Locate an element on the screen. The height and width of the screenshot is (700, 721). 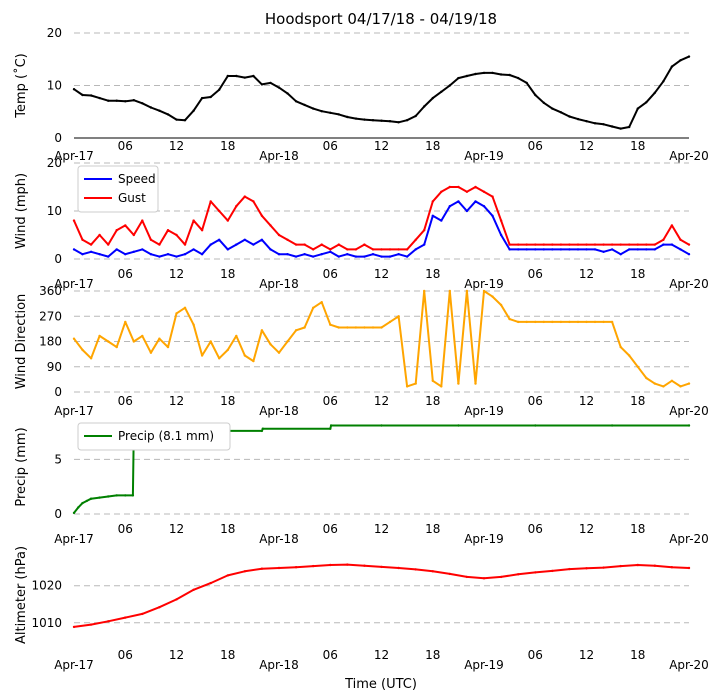
series-line-direction is located at coordinates (381, 339).